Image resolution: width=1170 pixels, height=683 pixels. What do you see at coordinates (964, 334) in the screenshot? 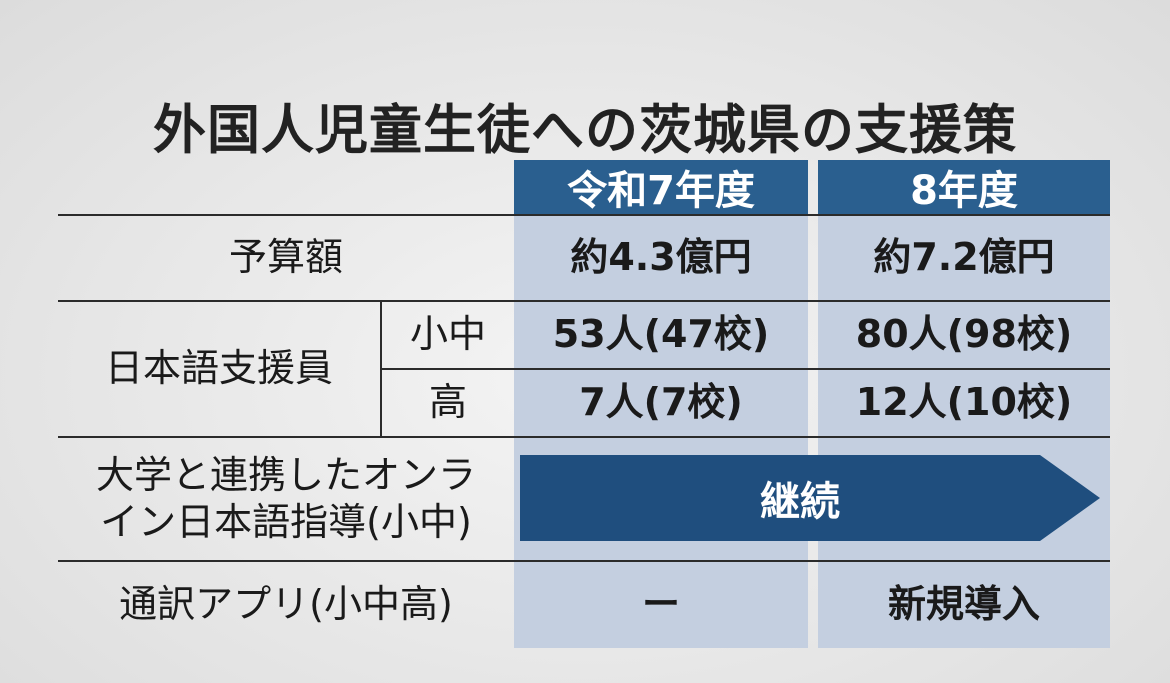
I see `staff-elem-mid-r8: 80人(98校)` at bounding box center [964, 334].